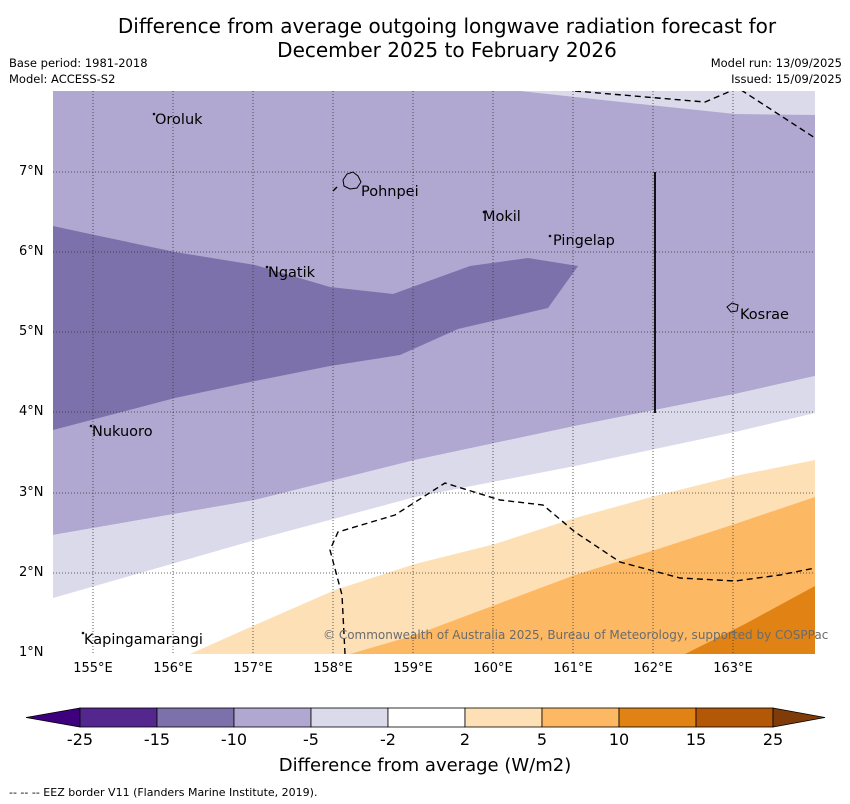  I want to click on nukuoro-island, so click(91, 426).